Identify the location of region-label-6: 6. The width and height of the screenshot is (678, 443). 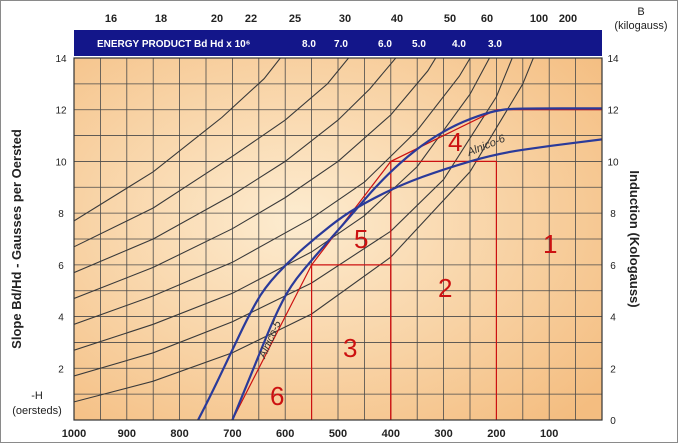
(277, 396).